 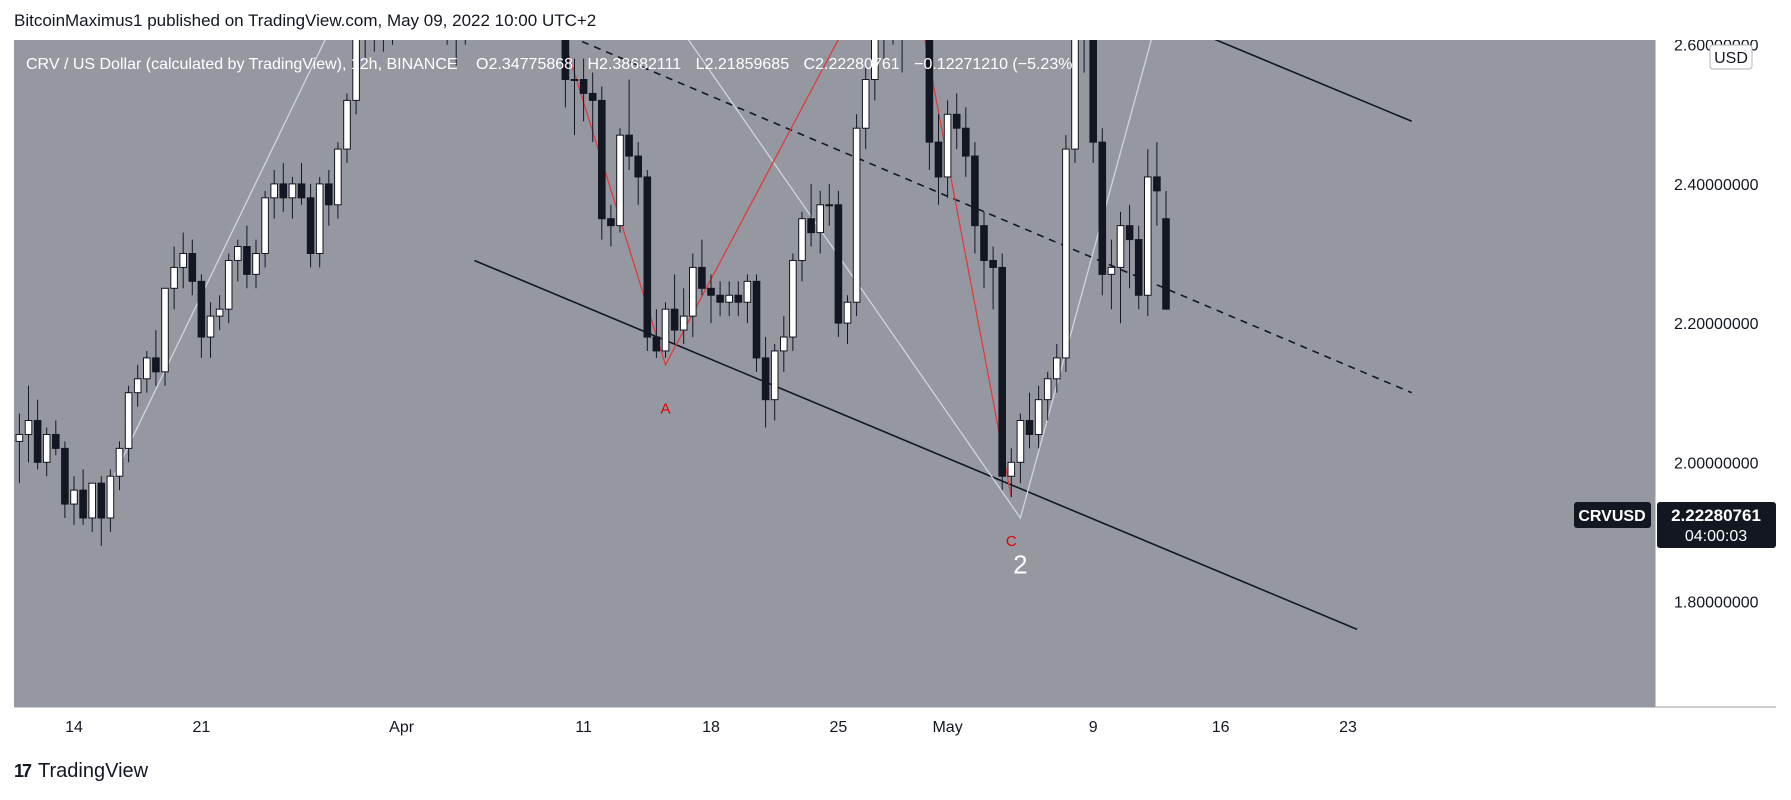 What do you see at coordinates (839, 727) in the screenshot?
I see `time-tick-label: 25` at bounding box center [839, 727].